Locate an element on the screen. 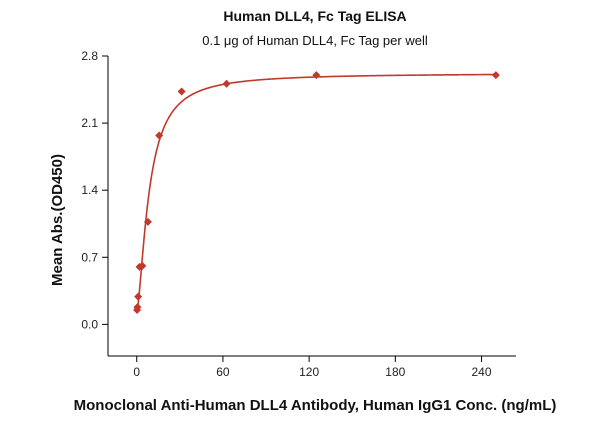 This screenshot has height=421, width=600. y-axis-ticks: 0.0 0.7 1.4 2.1 2.8 is located at coordinates (94, 190).